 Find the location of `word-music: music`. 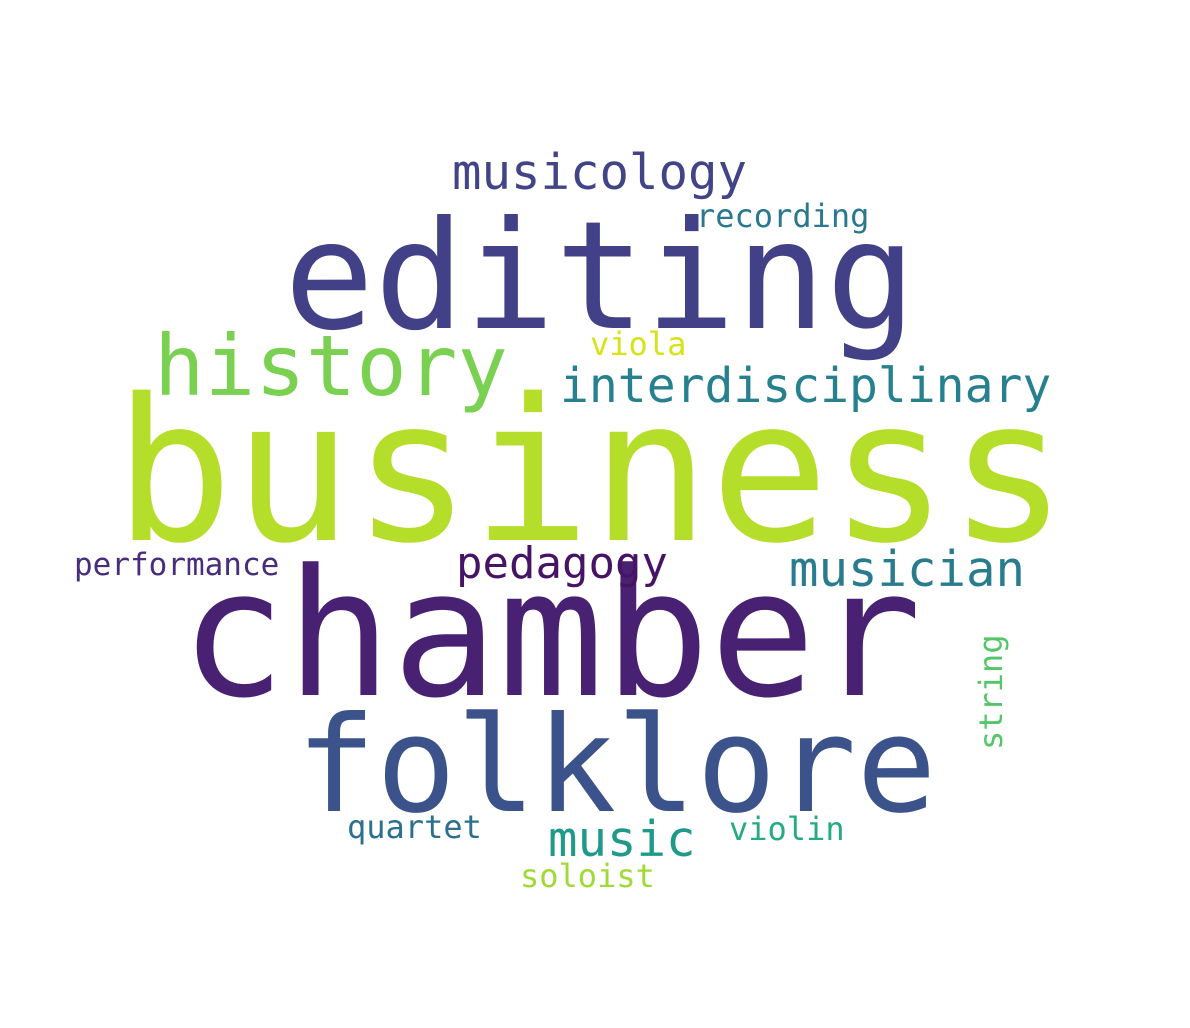

word-music: music is located at coordinates (622, 839).